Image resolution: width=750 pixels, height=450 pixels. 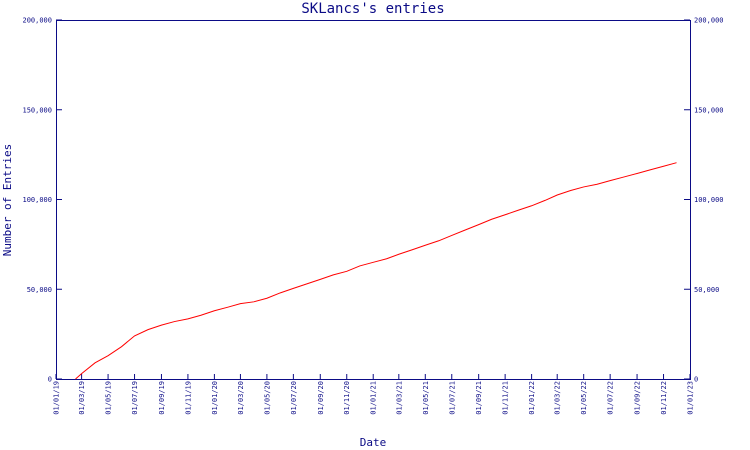 I want to click on x-tick-label: 01/07/19, so click(x=135, y=398).